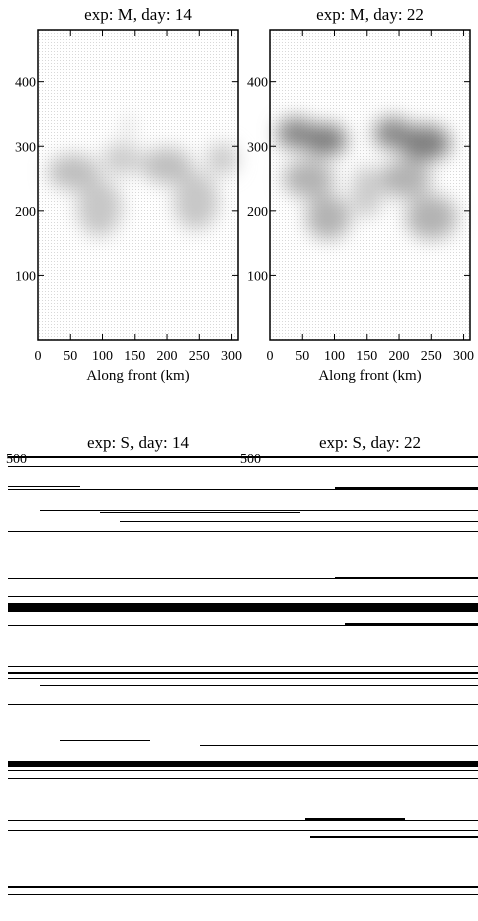  I want to click on panel-title: exp: S, day: 22, so click(370, 442).